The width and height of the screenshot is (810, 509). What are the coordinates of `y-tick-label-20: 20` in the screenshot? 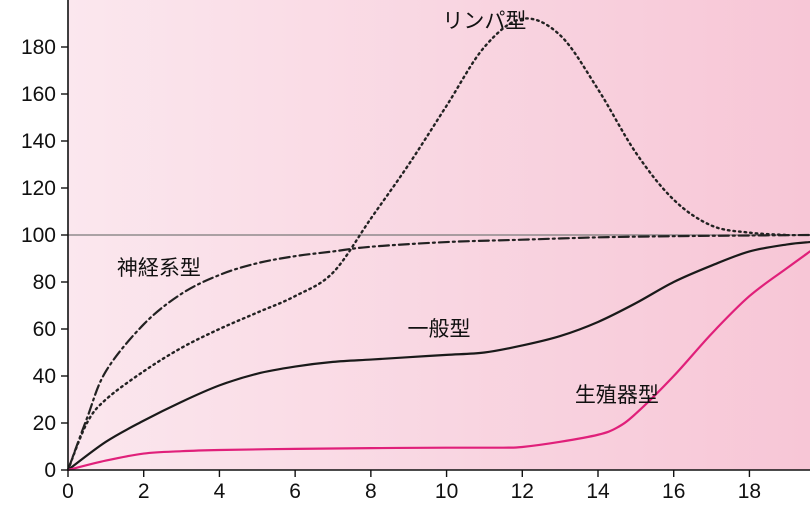 It's located at (44, 423).